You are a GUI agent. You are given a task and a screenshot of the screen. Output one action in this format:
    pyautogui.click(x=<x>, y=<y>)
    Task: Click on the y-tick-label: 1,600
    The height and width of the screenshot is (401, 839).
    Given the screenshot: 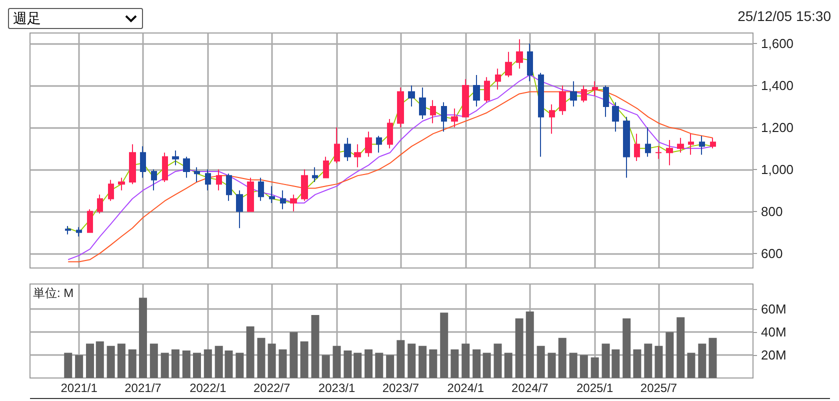 What is the action you would take?
    pyautogui.click(x=777, y=43)
    